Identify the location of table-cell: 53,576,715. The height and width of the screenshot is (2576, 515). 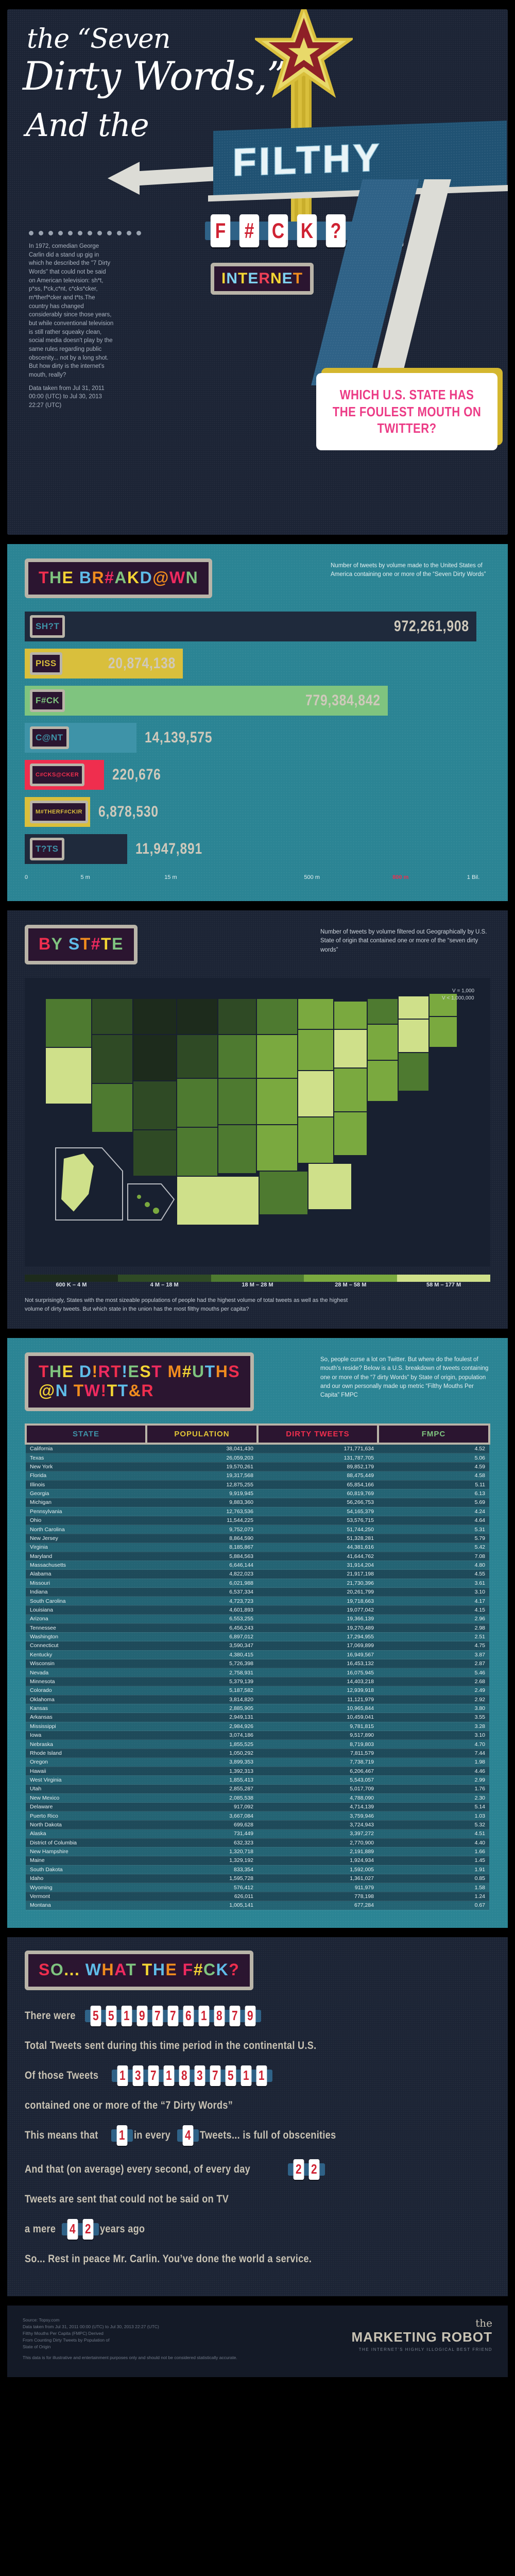
(318, 1521).